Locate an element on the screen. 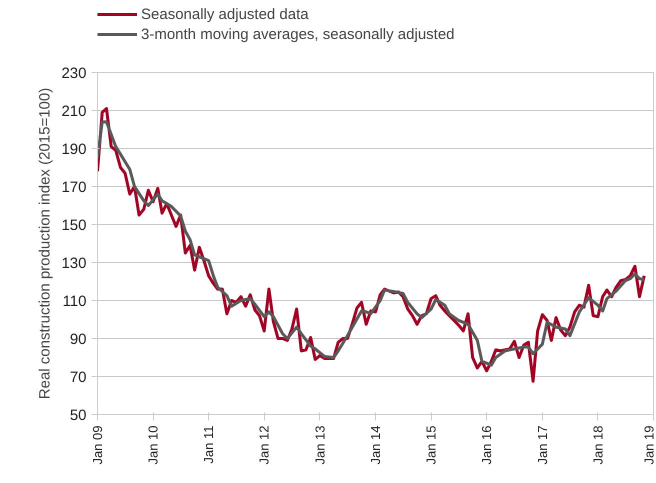  y-tick-label: 110 is located at coordinates (74, 301).